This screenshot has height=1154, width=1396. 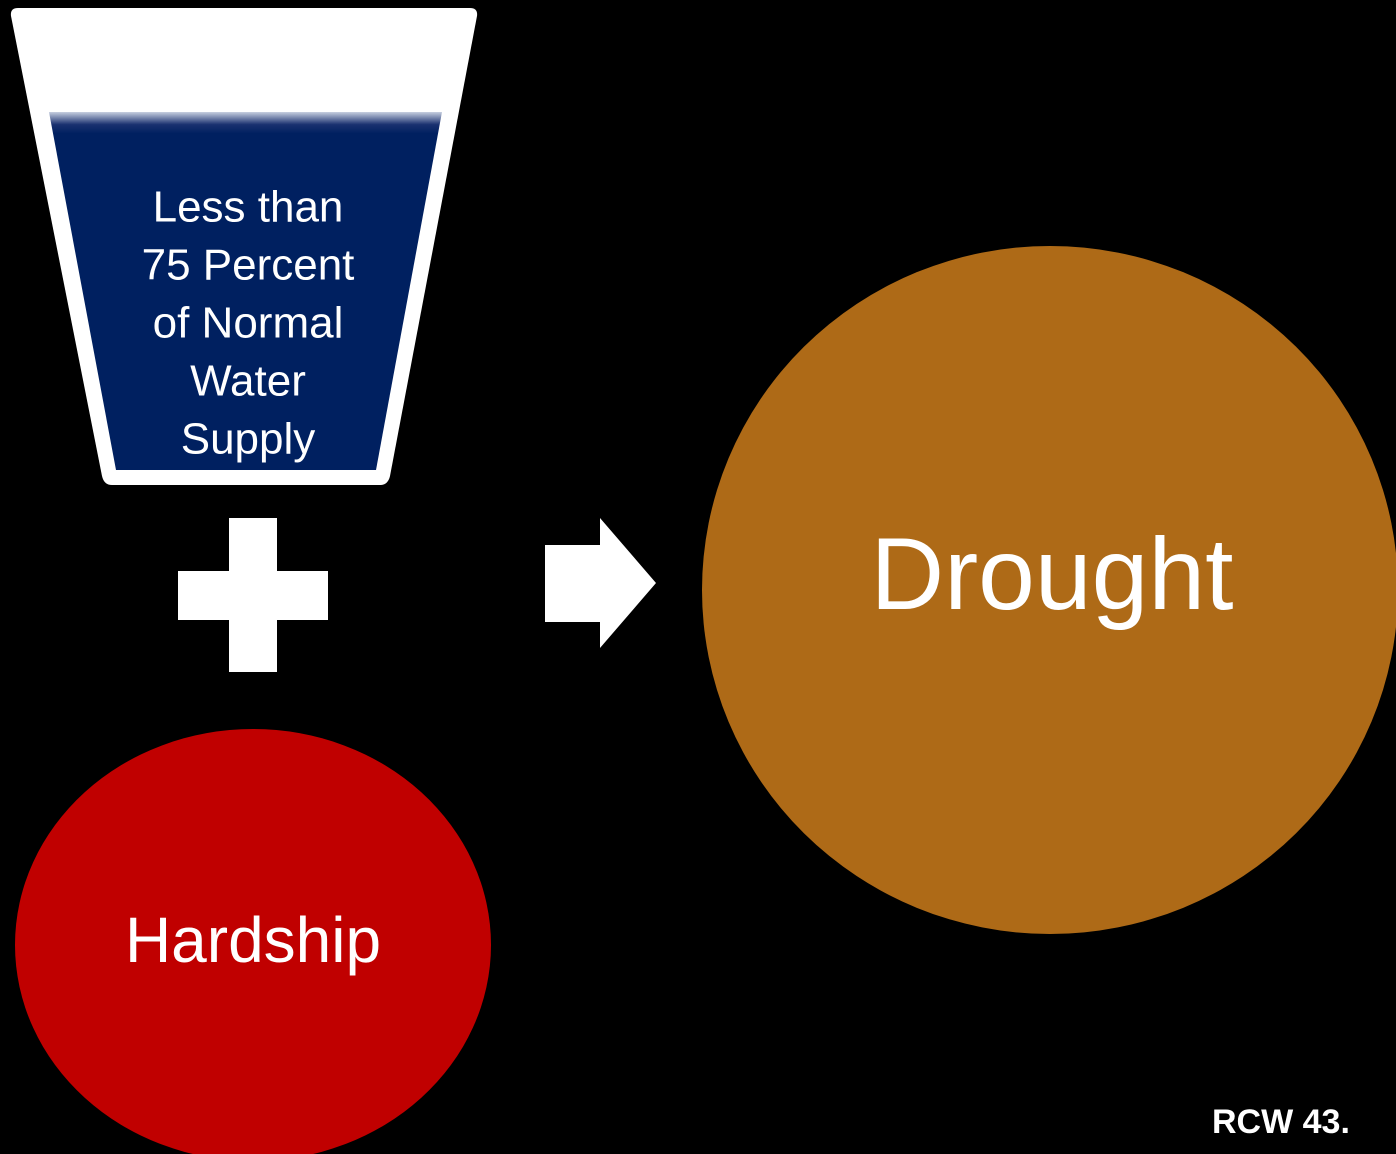 I want to click on drought-label: Drought, so click(x=1052, y=574).